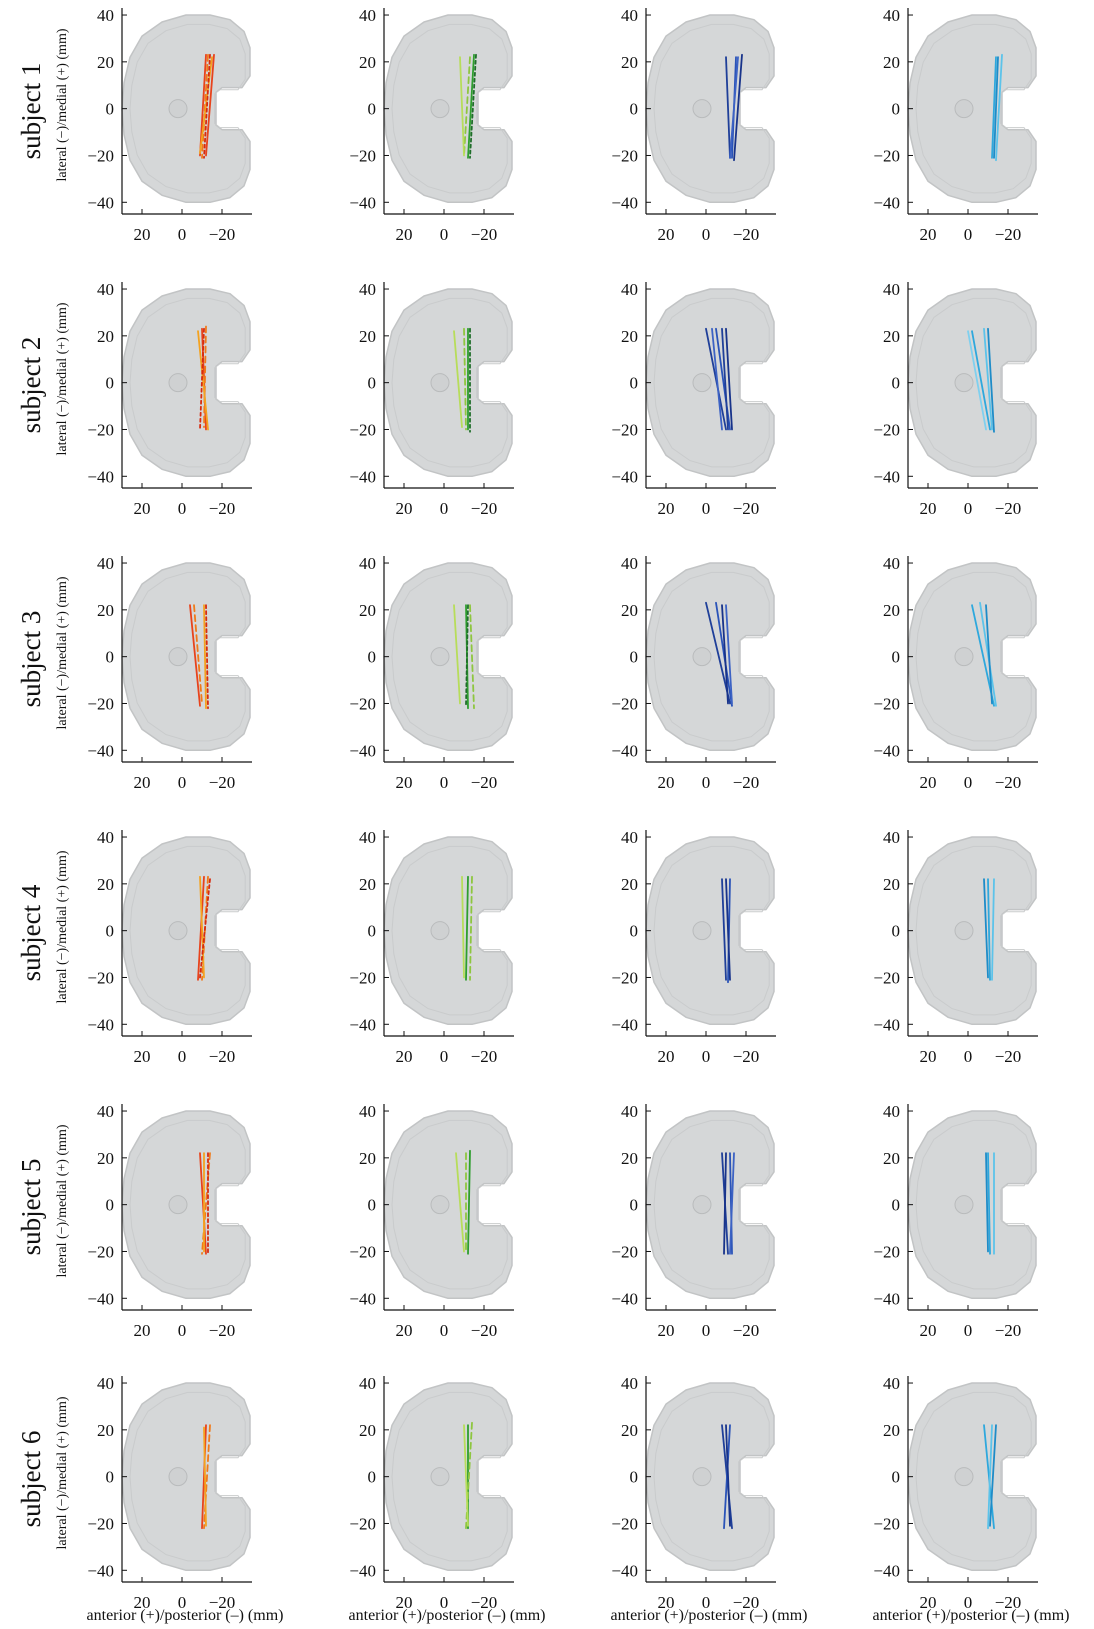 The height and width of the screenshot is (1629, 1094). I want to click on row-label: subject 3, so click(31, 659).